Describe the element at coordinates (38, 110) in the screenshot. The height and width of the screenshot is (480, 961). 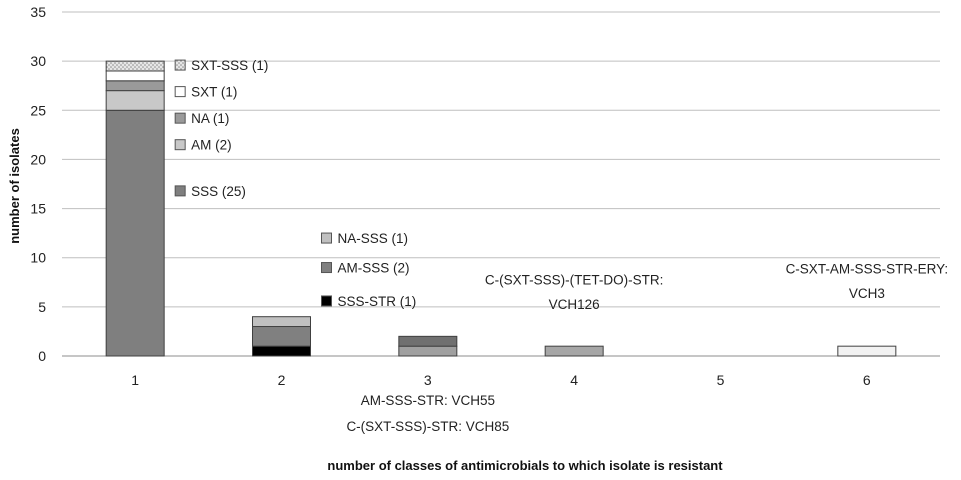
I see `y-tick-label: 25` at that location.